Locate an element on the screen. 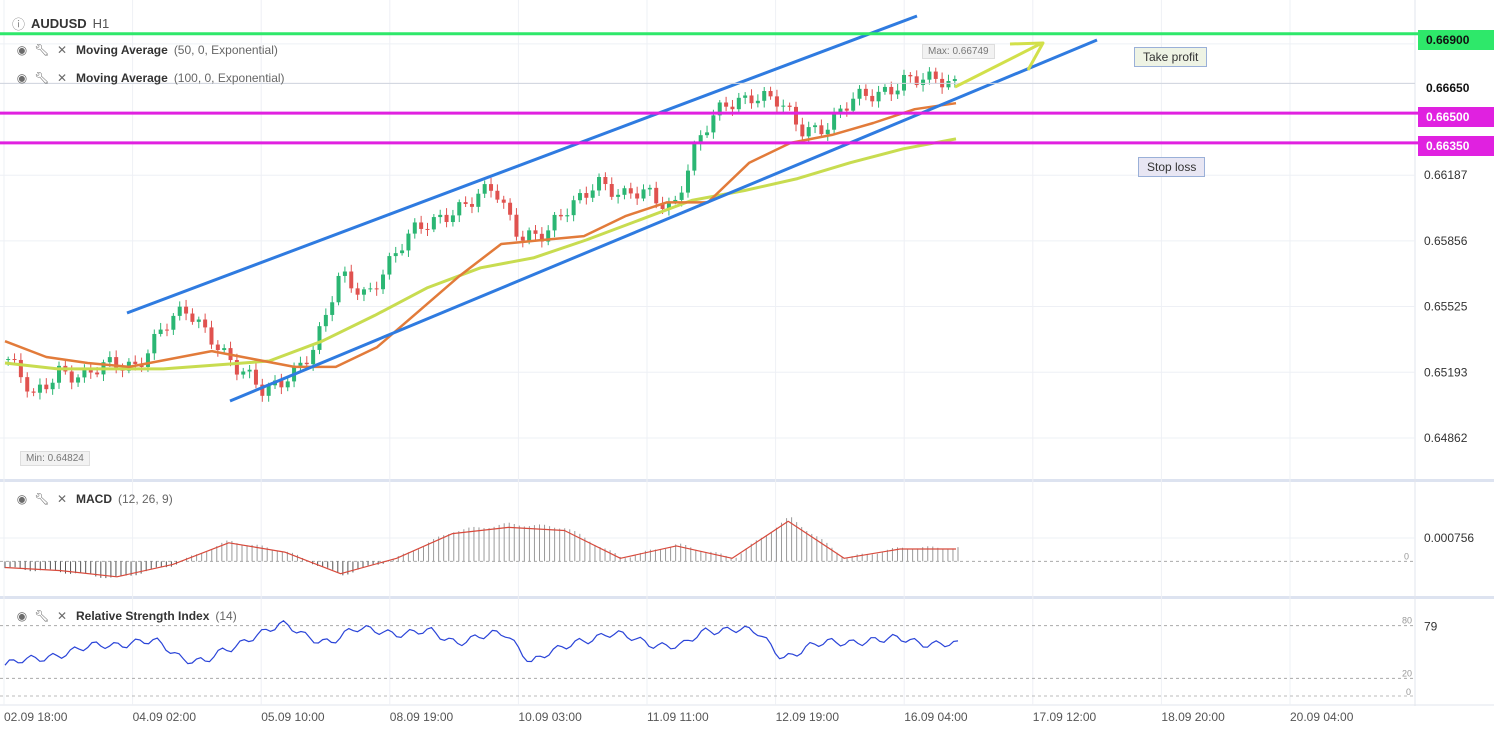 Image resolution: width=1494 pixels, height=729 pixels. min-price-label: Min: 0.64824 is located at coordinates (55, 458).